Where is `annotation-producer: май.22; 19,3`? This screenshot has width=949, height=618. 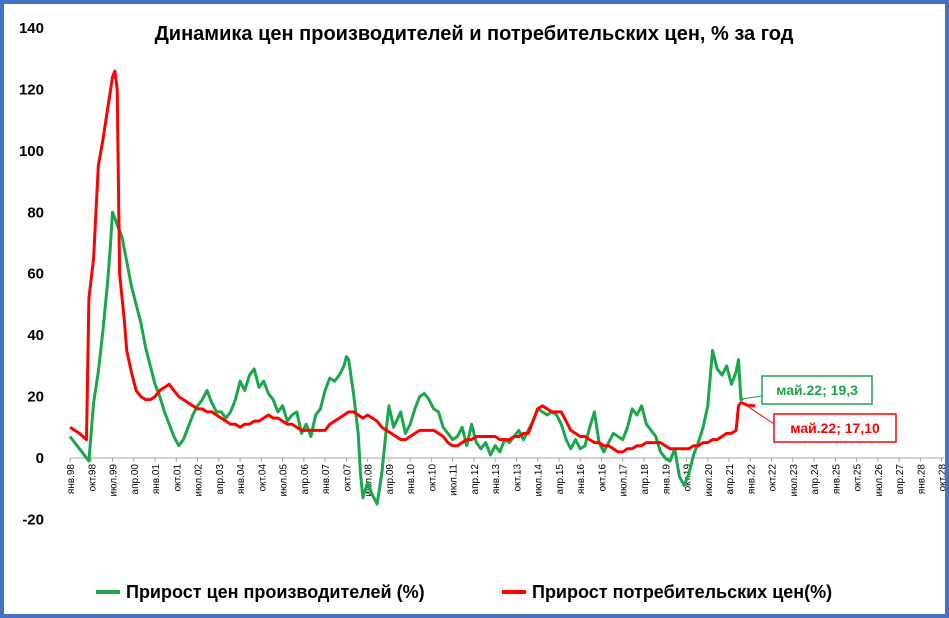
annotation-producer: май.22; 19,3 is located at coordinates (808, 390).